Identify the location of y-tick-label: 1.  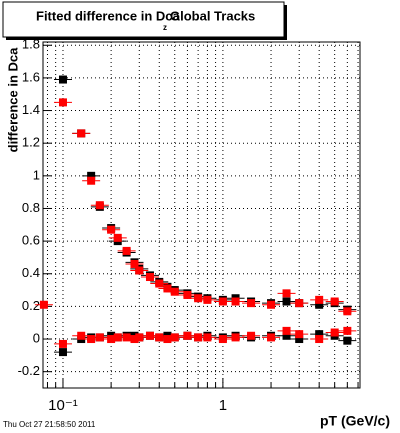
(36, 174).